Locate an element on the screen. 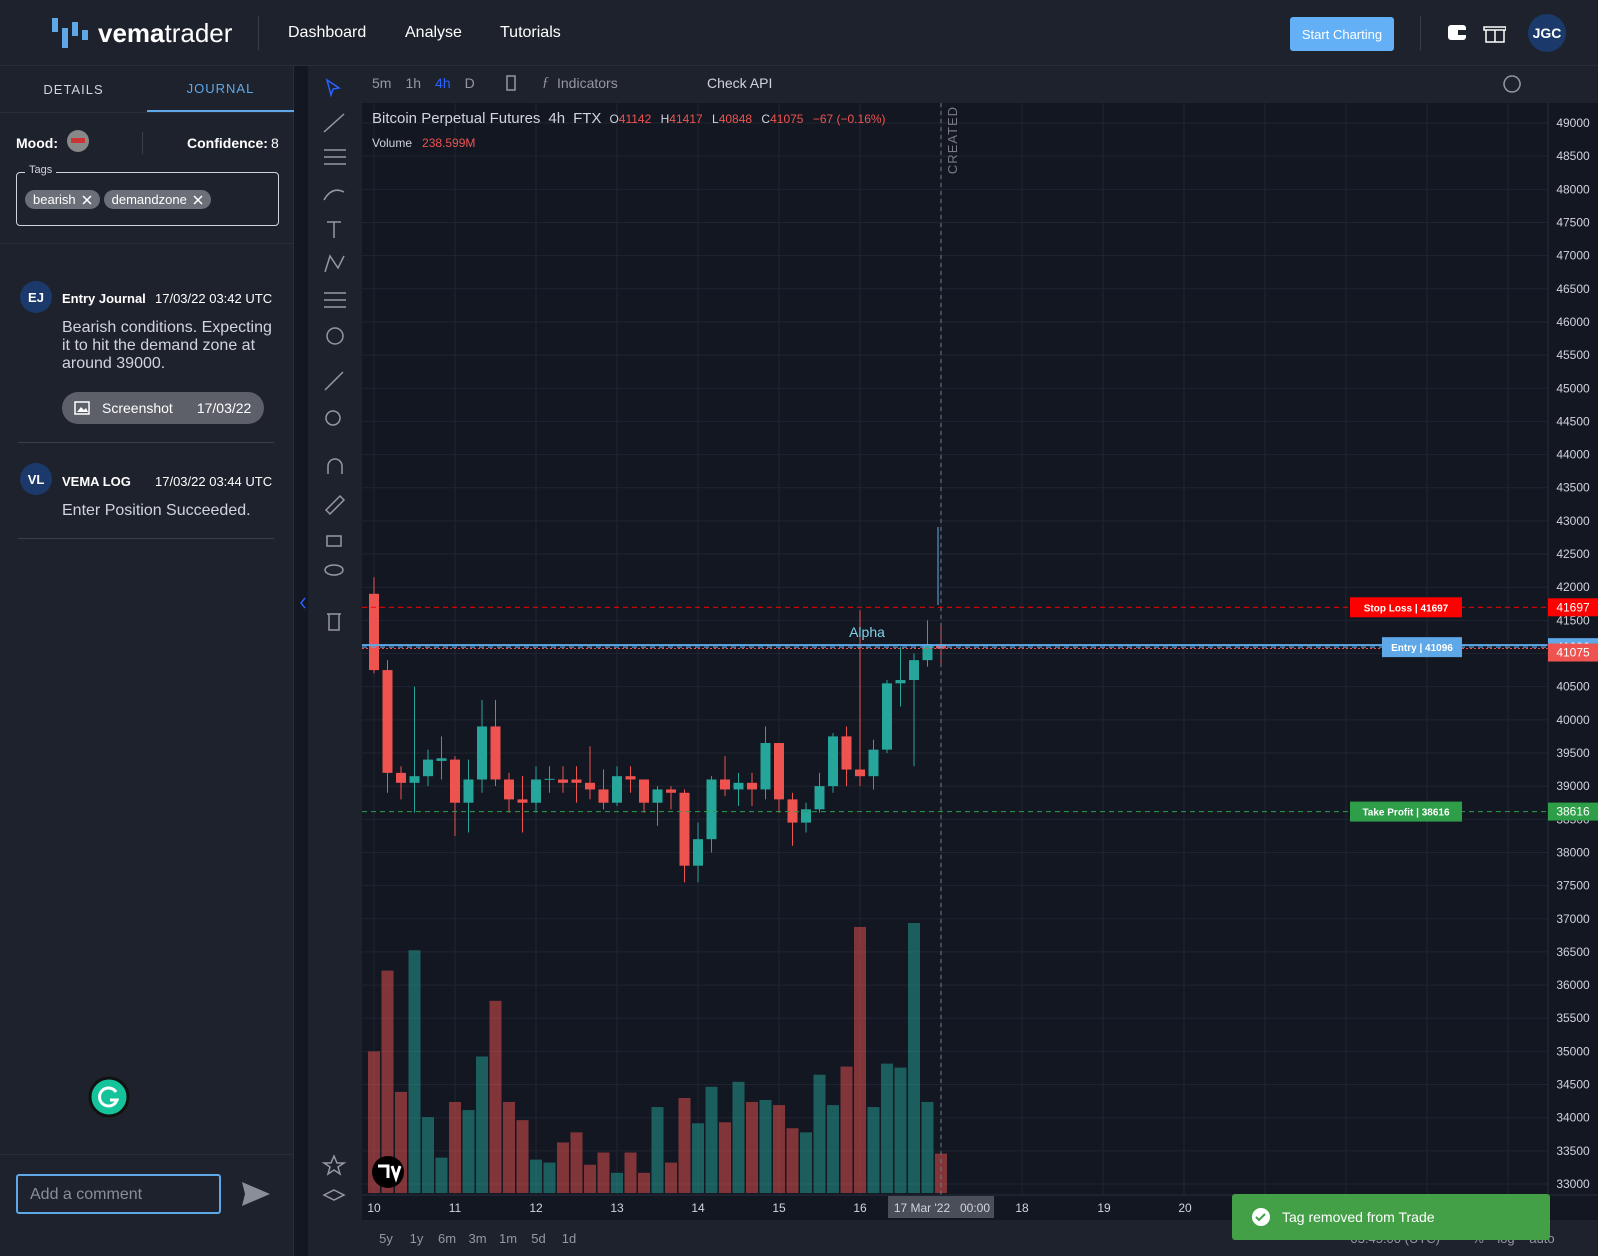 The height and width of the screenshot is (1256, 1598). range-button: 1y is located at coordinates (417, 1238).